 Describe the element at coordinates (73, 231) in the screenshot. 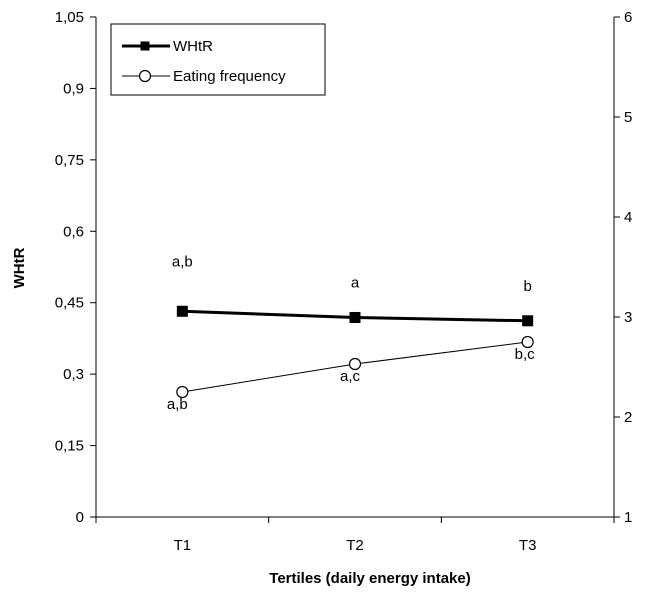

I see `left-tick-label: 0,6` at that location.